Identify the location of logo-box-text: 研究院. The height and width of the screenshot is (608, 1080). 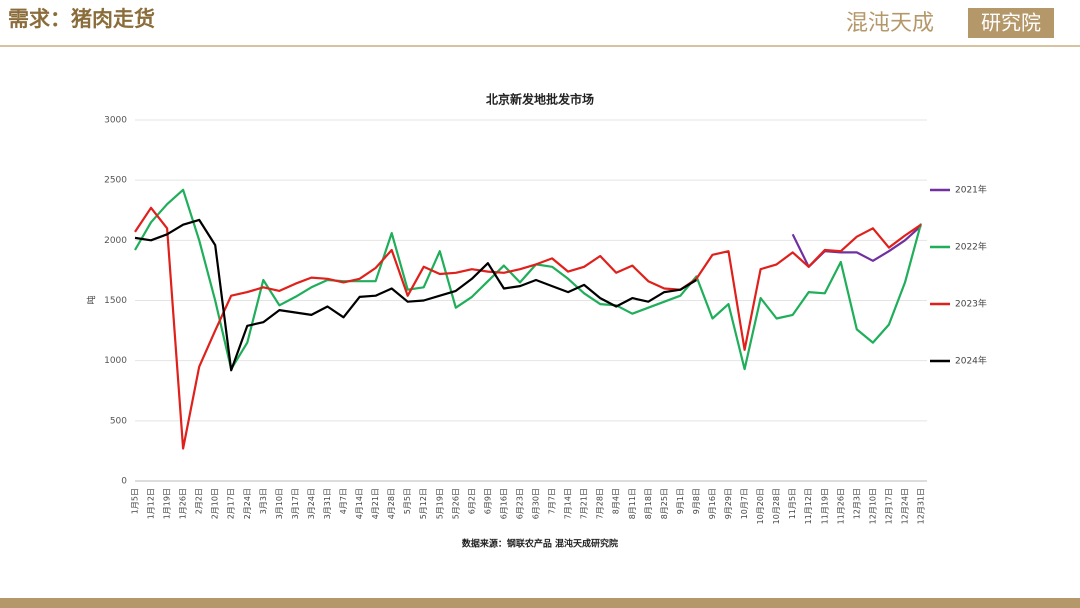
(1011, 23).